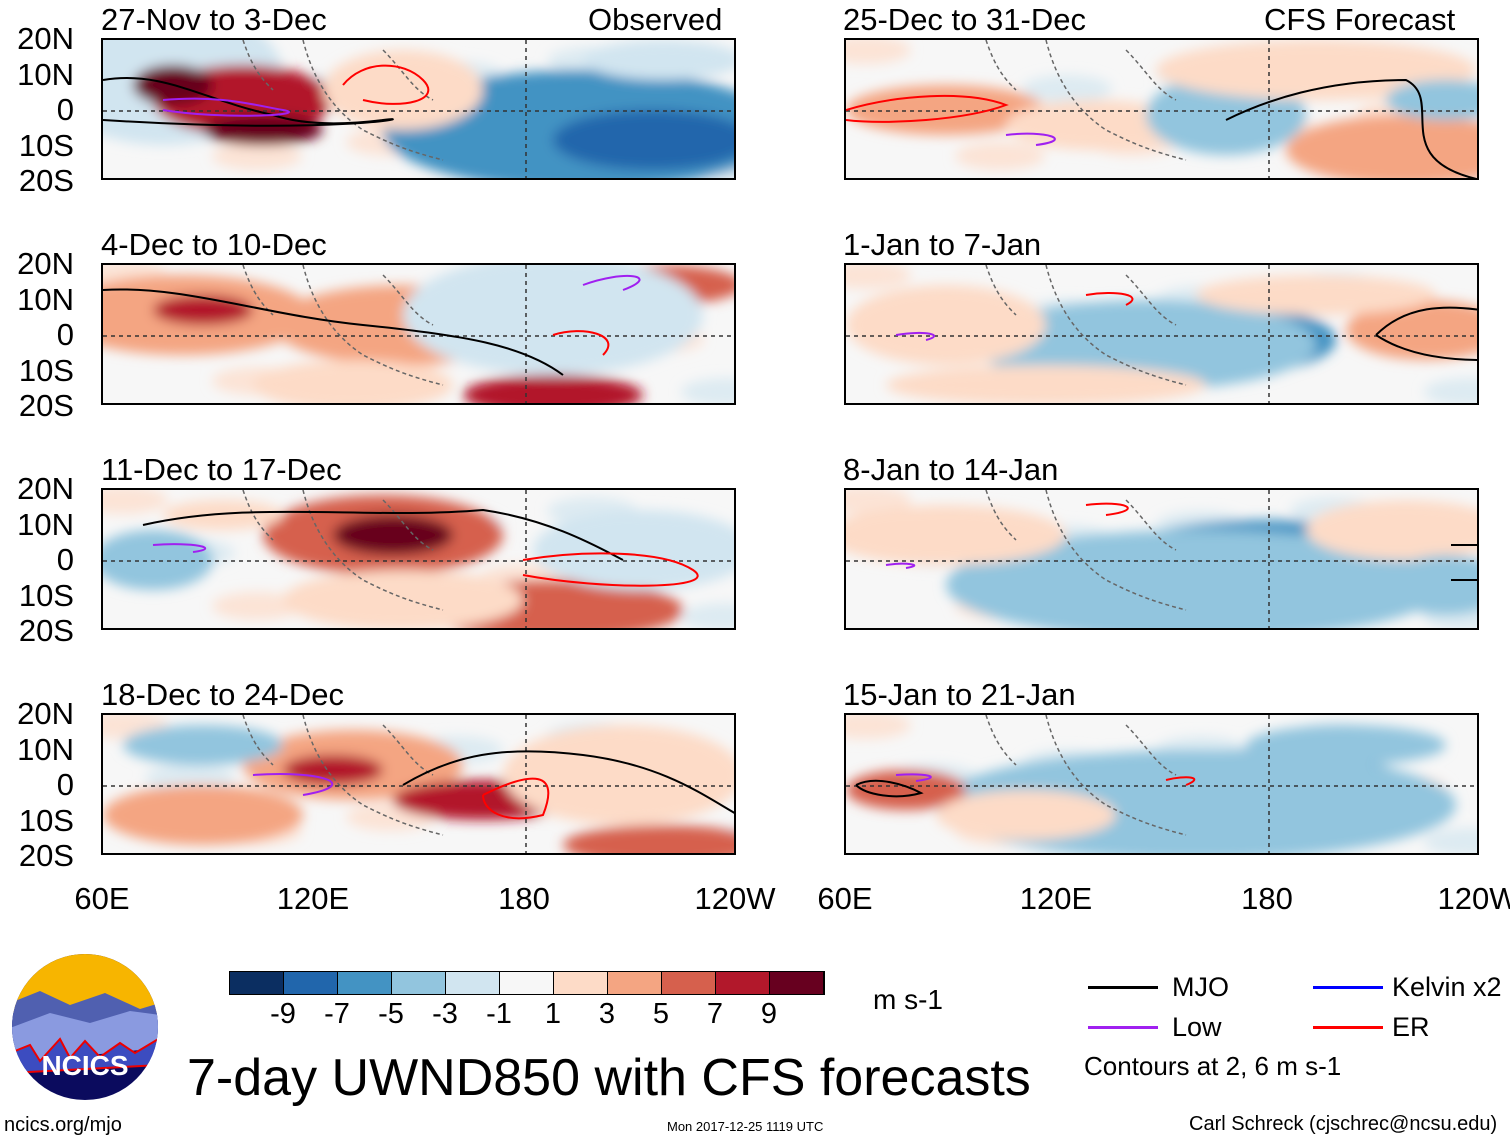 The width and height of the screenshot is (1510, 1142). Describe the element at coordinates (609, 1078) in the screenshot. I see `figure-title: 7-day UWND850 with CFS forecasts` at that location.